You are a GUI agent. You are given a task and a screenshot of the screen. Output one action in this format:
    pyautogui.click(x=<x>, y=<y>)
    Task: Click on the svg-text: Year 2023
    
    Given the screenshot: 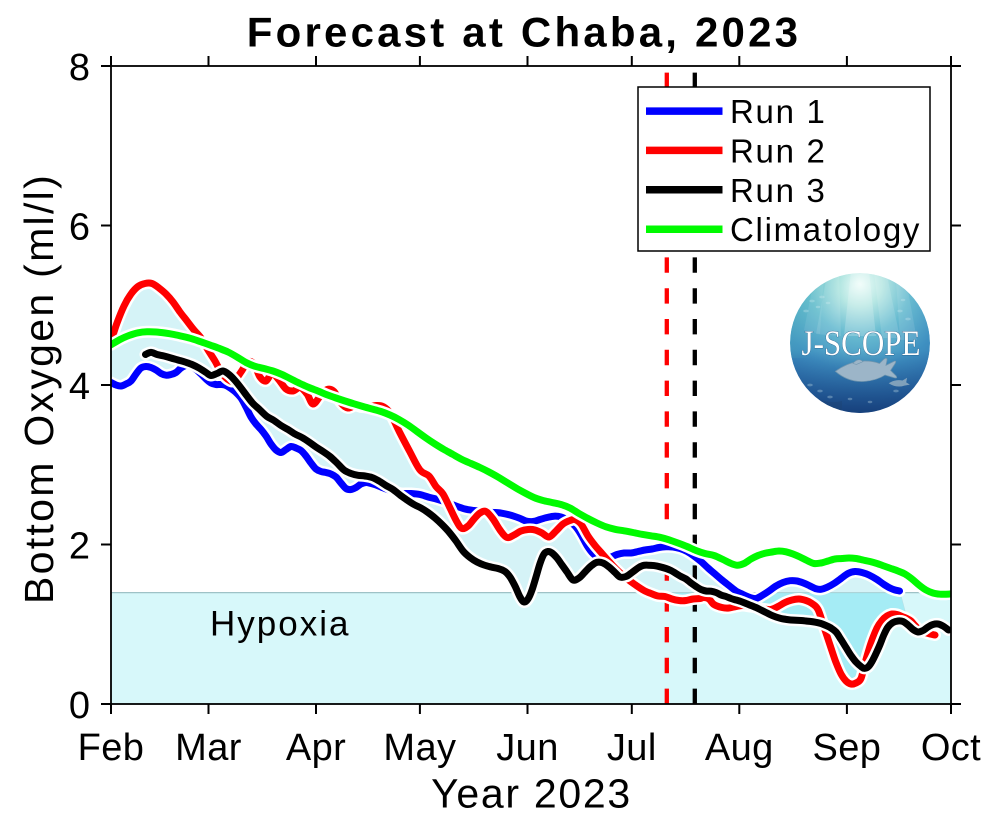 What is the action you would take?
    pyautogui.click(x=531, y=794)
    